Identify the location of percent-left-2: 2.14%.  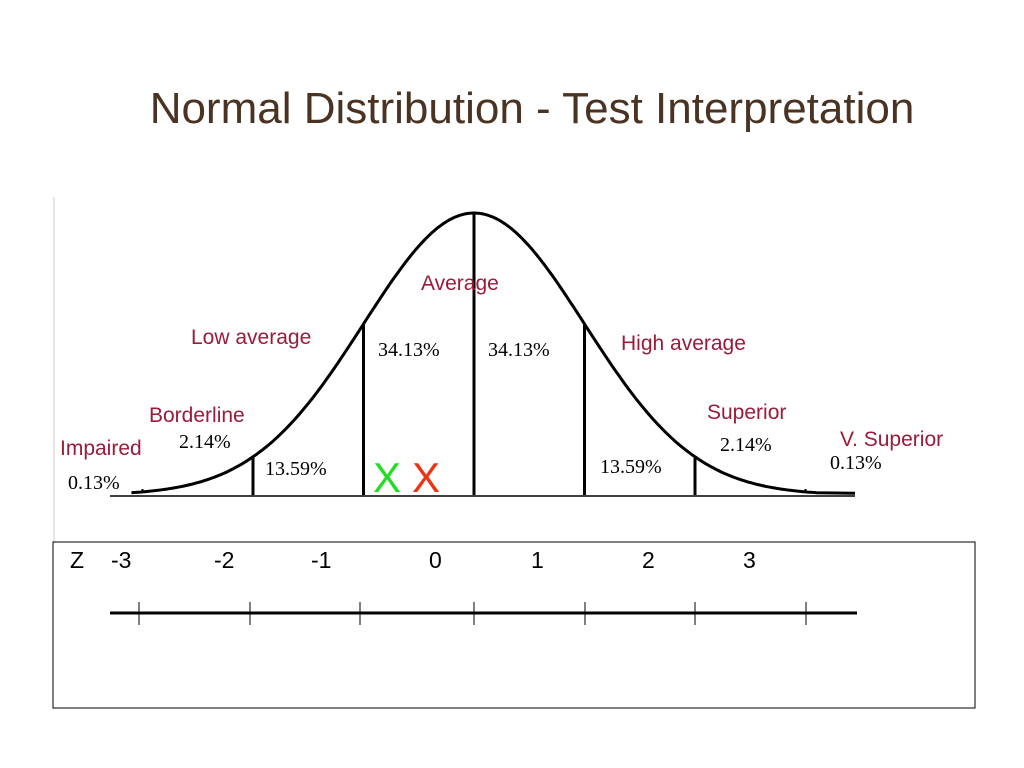
(205, 442).